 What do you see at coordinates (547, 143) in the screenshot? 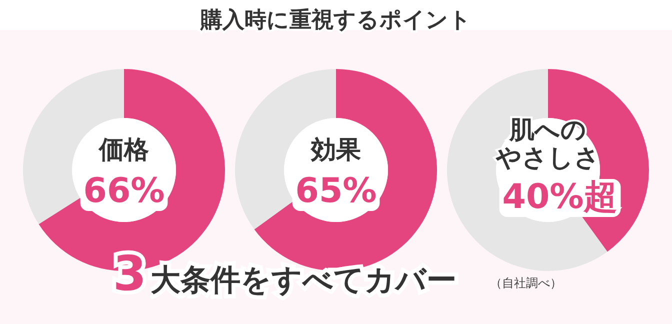
I see `text: 肌へのやさしさ` at bounding box center [547, 143].